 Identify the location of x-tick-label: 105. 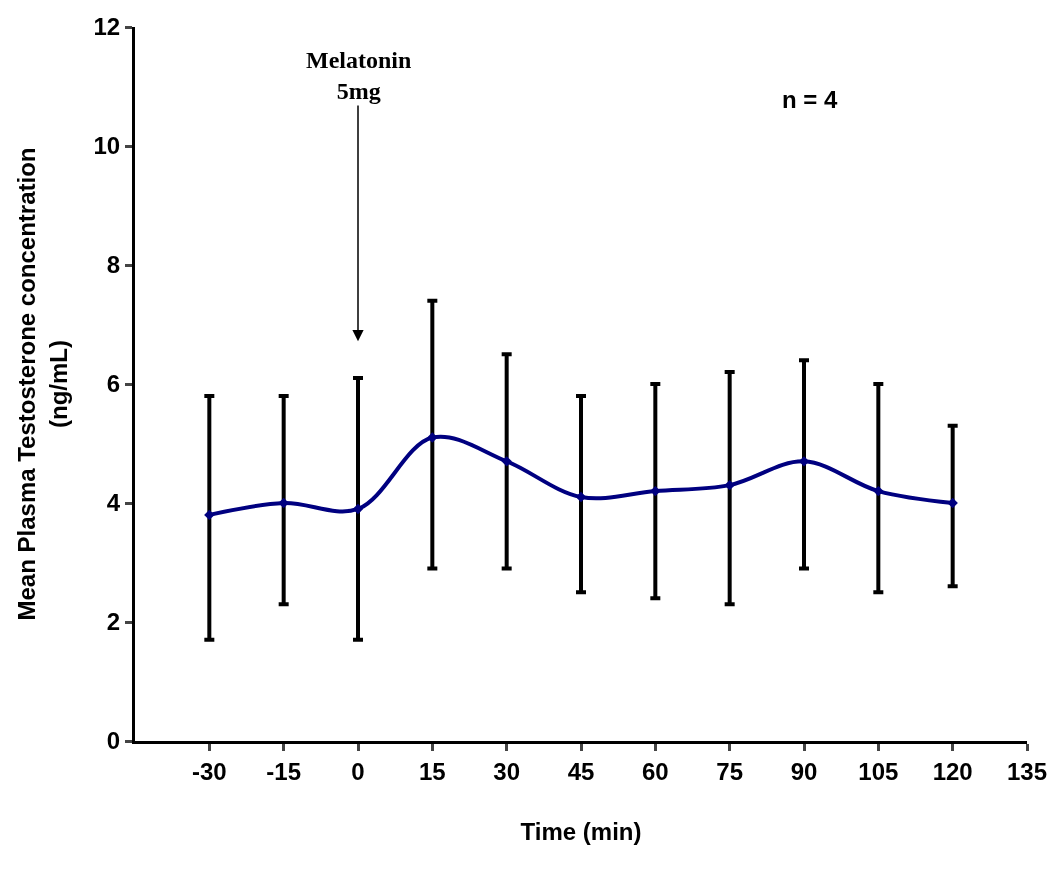
(878, 771).